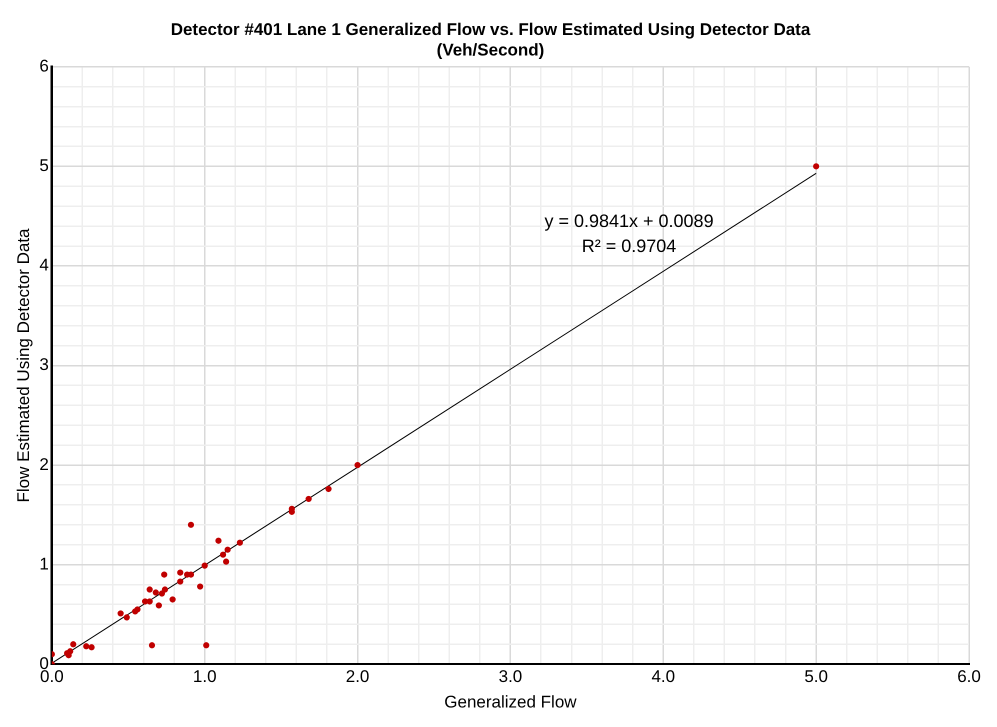 The width and height of the screenshot is (997, 727). What do you see at coordinates (816, 676) in the screenshot?
I see `x-tick-label: 5.0` at bounding box center [816, 676].